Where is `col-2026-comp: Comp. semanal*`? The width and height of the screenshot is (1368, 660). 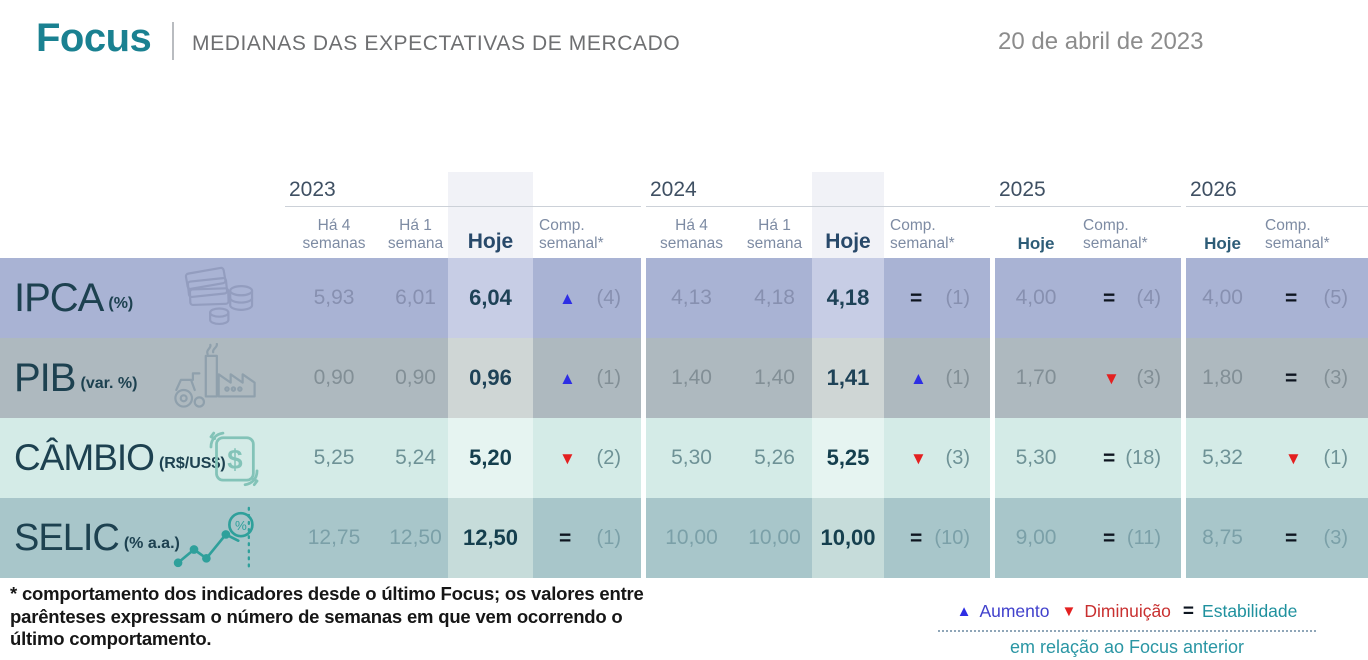 col-2026-comp: Comp. semanal* is located at coordinates (1297, 234).